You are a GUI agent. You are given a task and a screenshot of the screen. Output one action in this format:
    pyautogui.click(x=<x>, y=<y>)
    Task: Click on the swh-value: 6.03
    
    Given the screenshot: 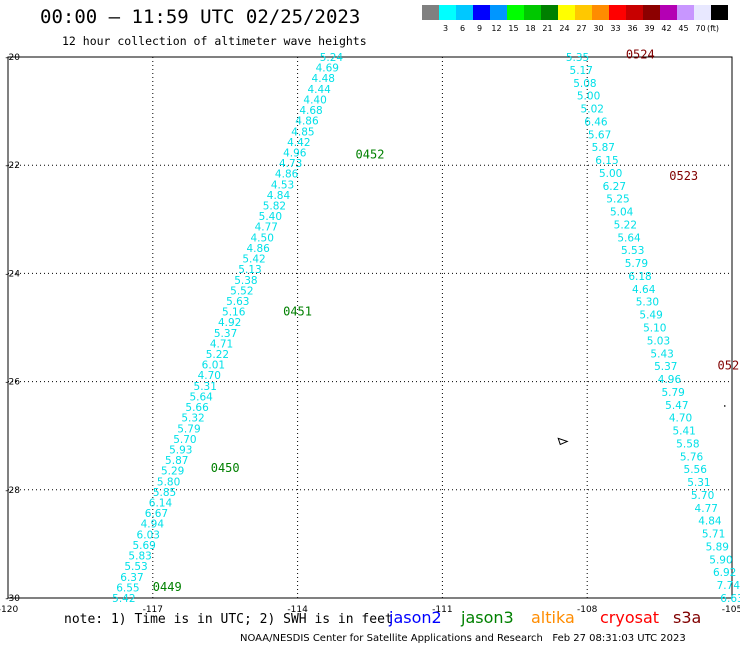 What is the action you would take?
    pyautogui.click(x=148, y=535)
    